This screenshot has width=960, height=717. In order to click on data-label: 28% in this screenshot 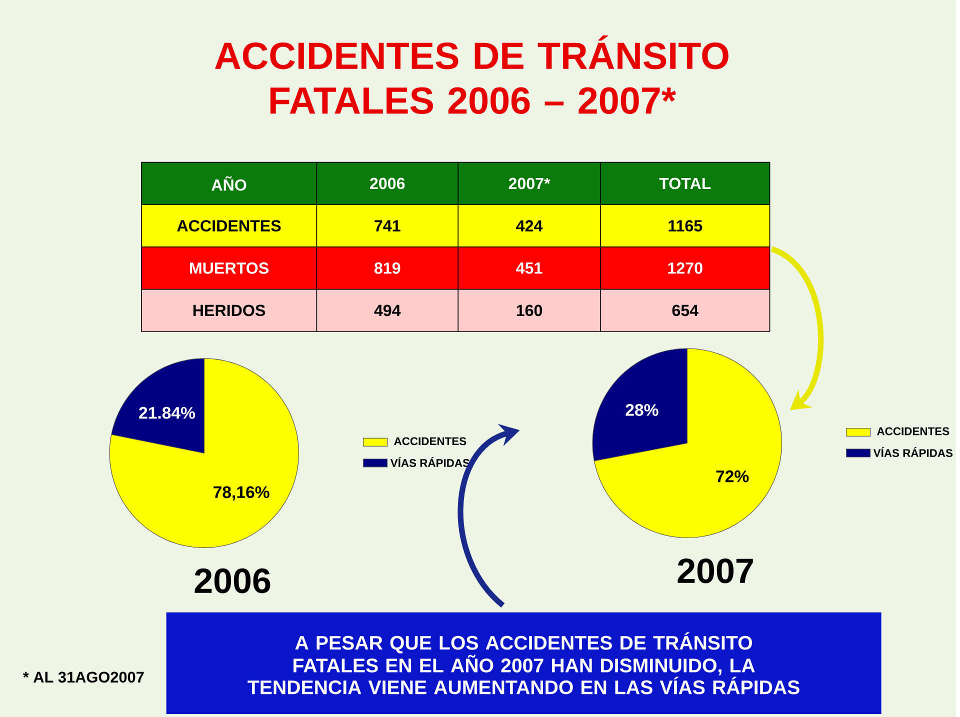, I will do `click(642, 410)`.